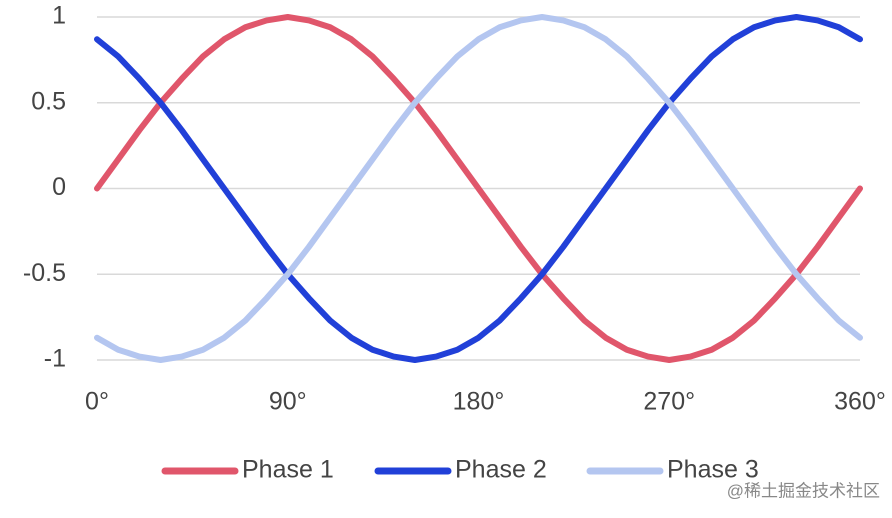 The width and height of the screenshot is (892, 518). I want to click on legend-label: Phase 1, so click(288, 470).